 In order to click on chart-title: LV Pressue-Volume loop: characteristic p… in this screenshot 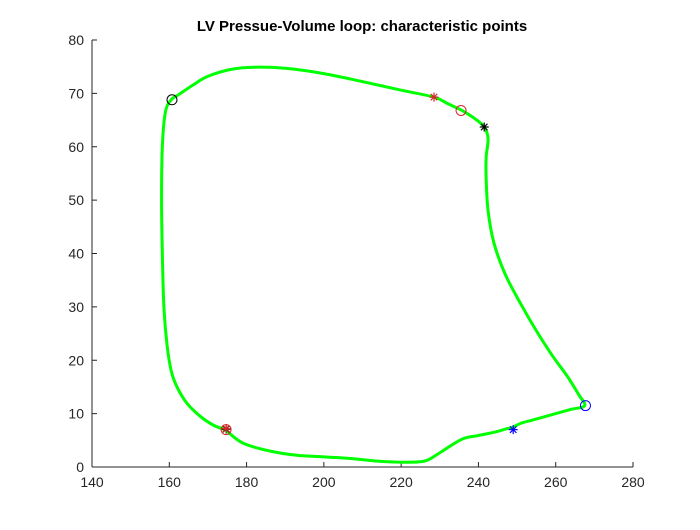, I will do `click(362, 26)`.